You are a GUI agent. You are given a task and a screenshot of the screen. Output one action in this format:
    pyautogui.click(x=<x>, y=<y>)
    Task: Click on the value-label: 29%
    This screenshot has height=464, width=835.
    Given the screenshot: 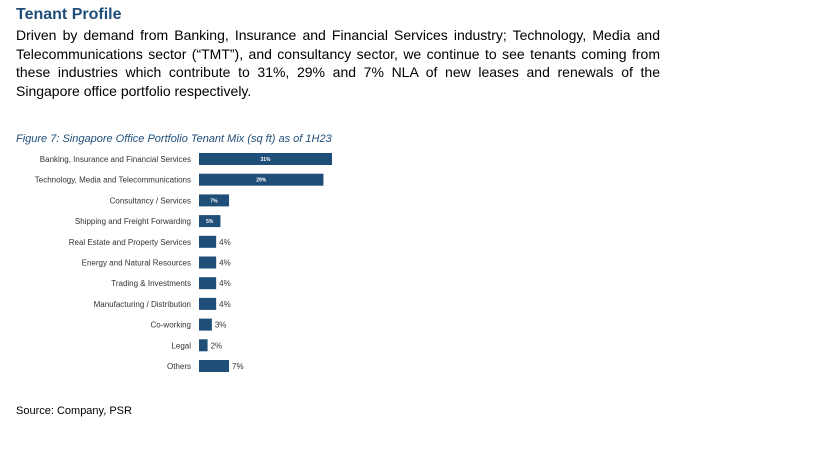 What is the action you would take?
    pyautogui.click(x=261, y=181)
    